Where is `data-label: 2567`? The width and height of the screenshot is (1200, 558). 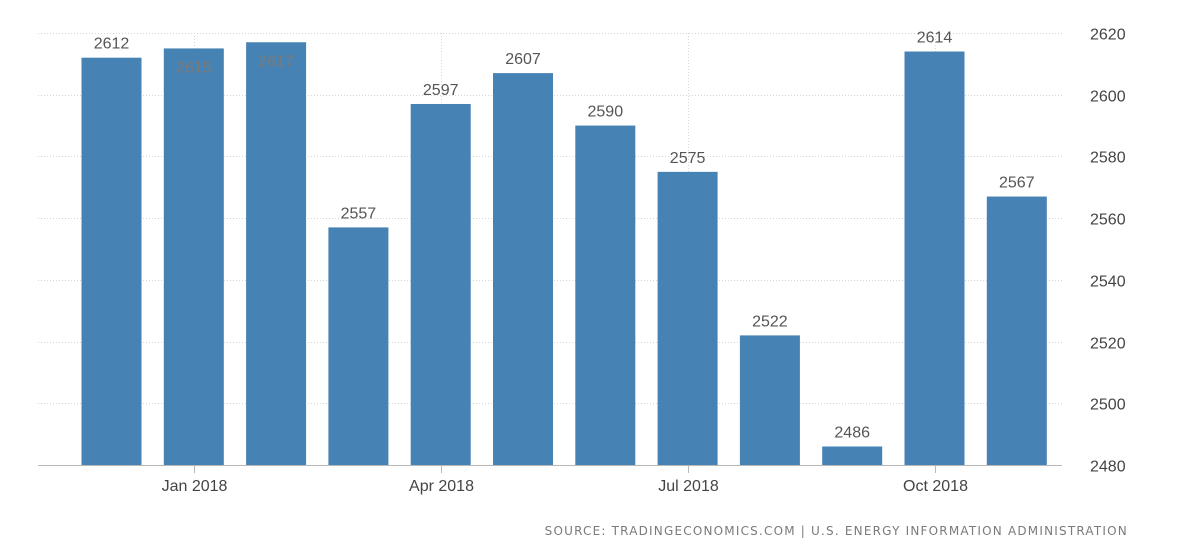
data-label: 2567 is located at coordinates (1017, 183).